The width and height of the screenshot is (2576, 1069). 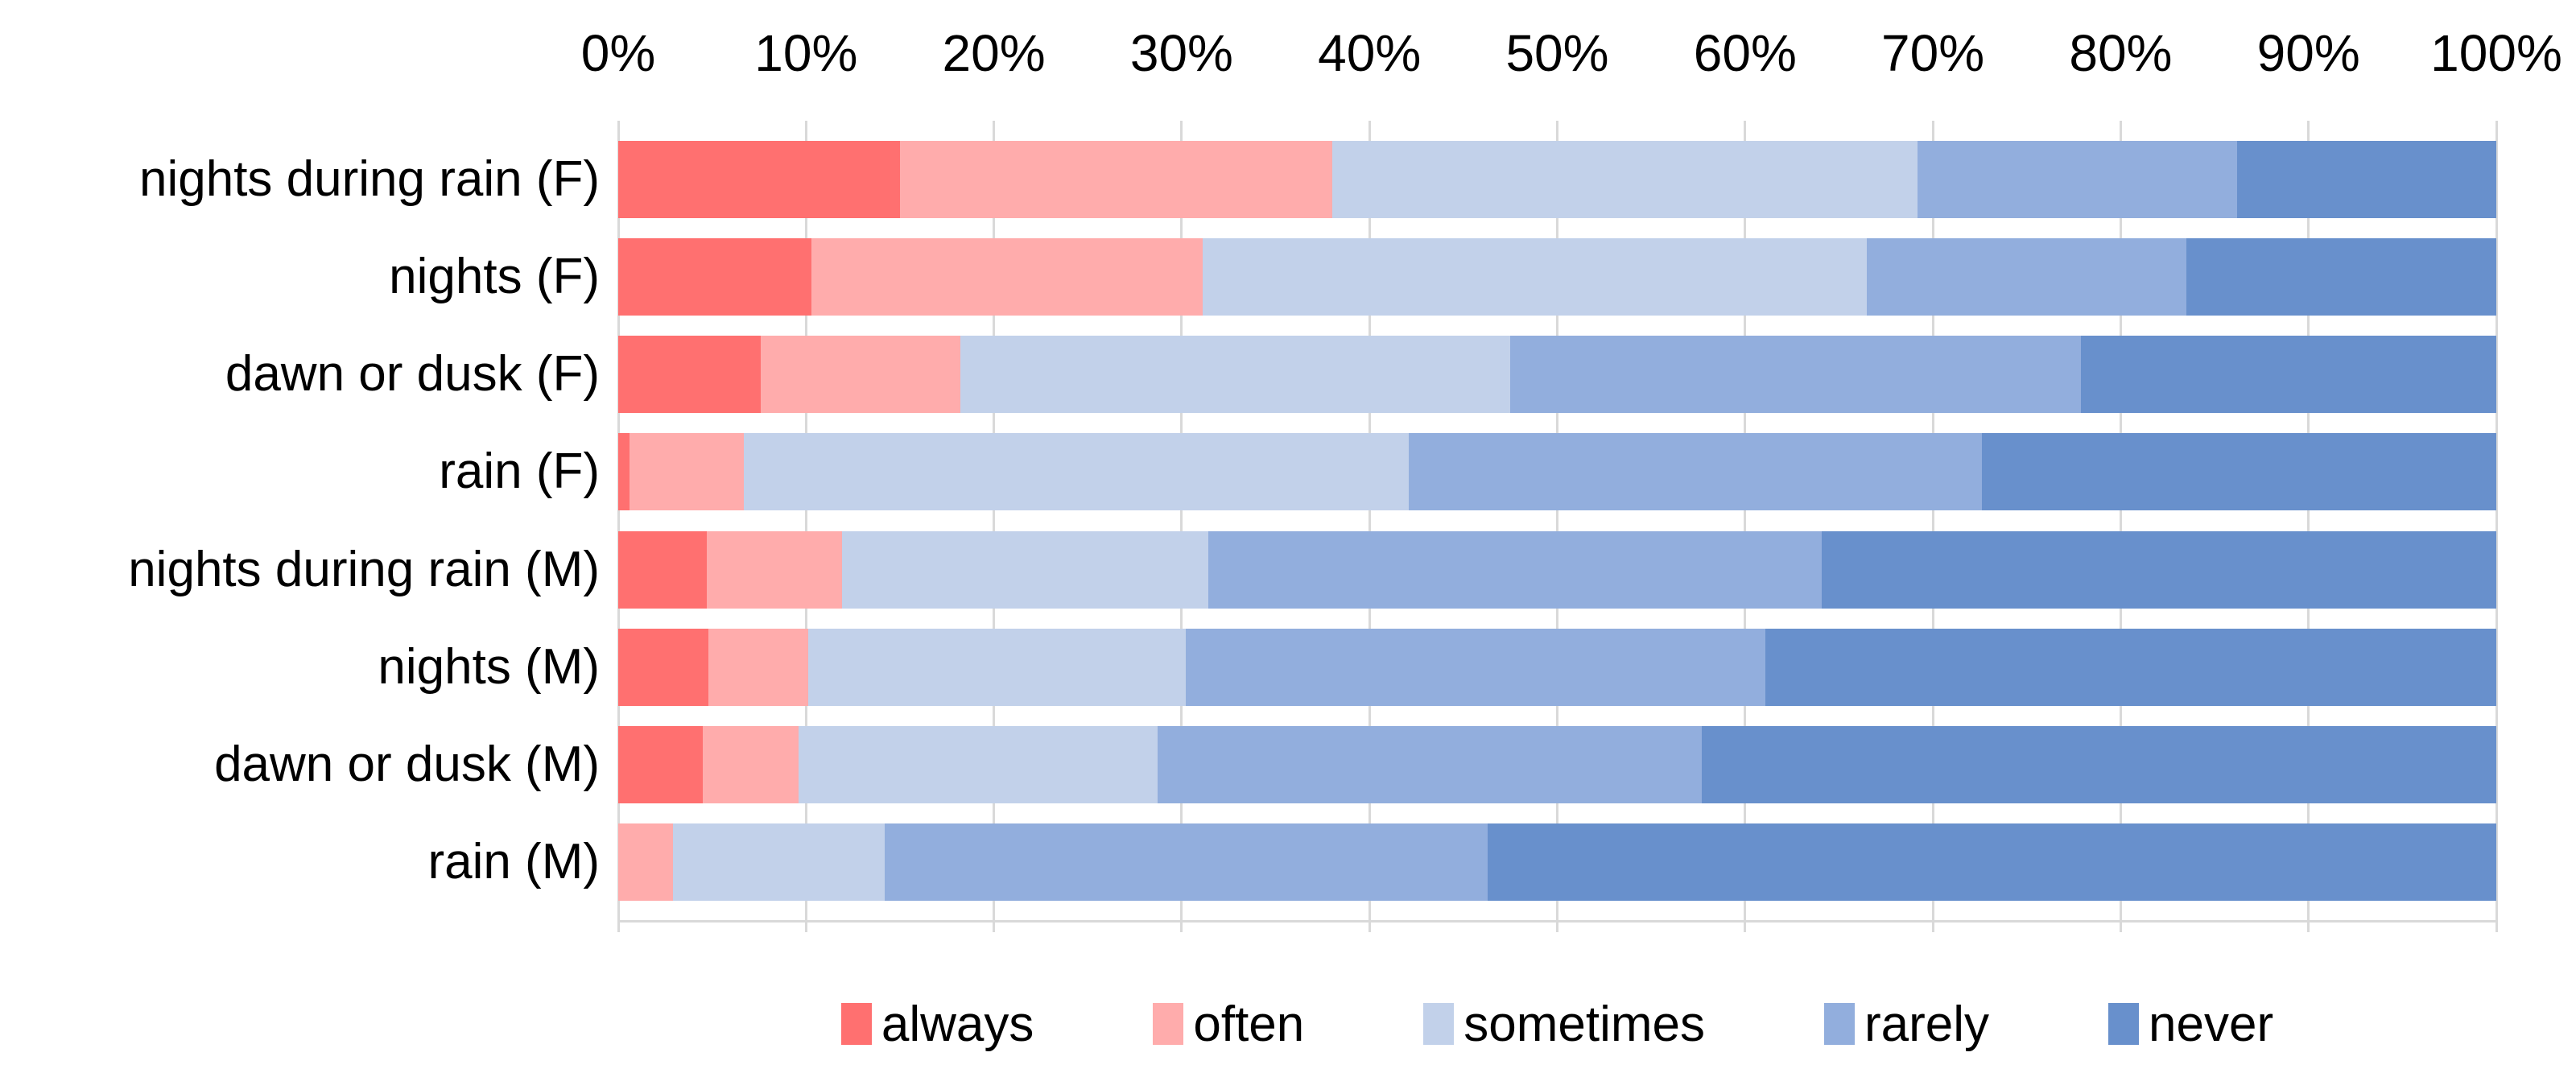 I want to click on legend-label-often: often, so click(x=1249, y=1024).